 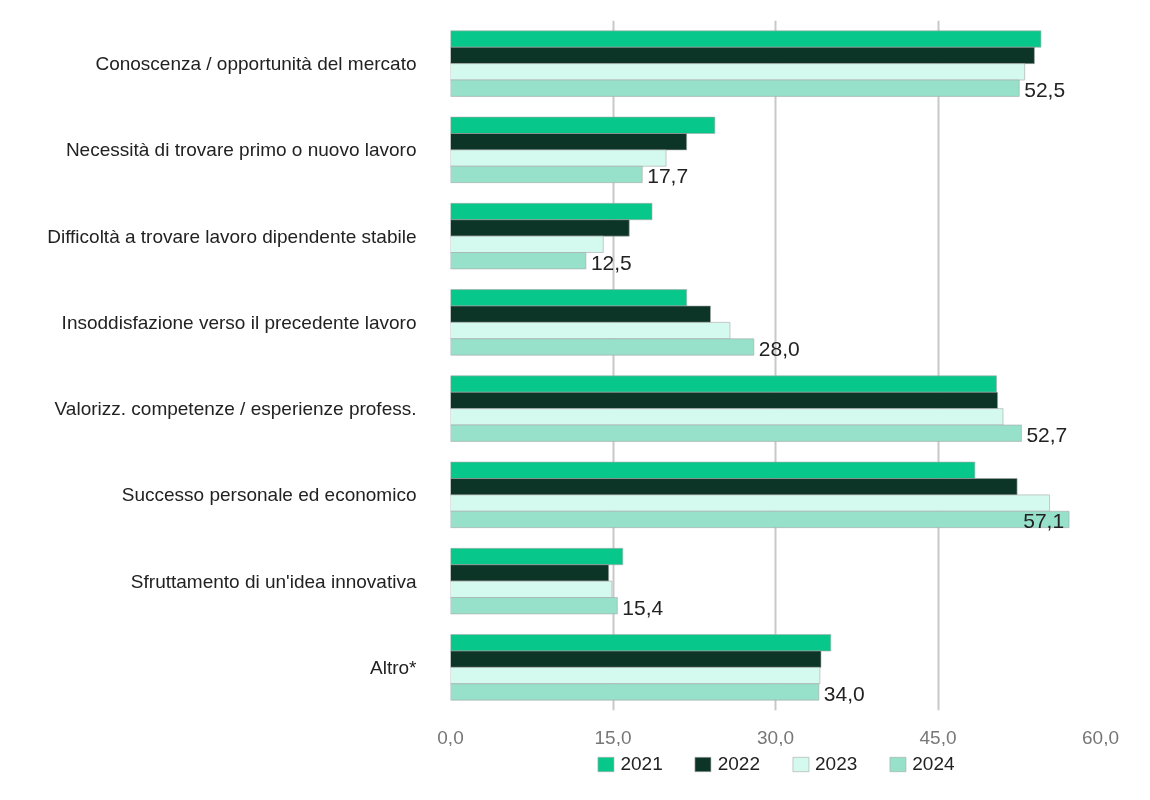 I want to click on y-tick-label: Successo personale ed economico, so click(x=269, y=495).